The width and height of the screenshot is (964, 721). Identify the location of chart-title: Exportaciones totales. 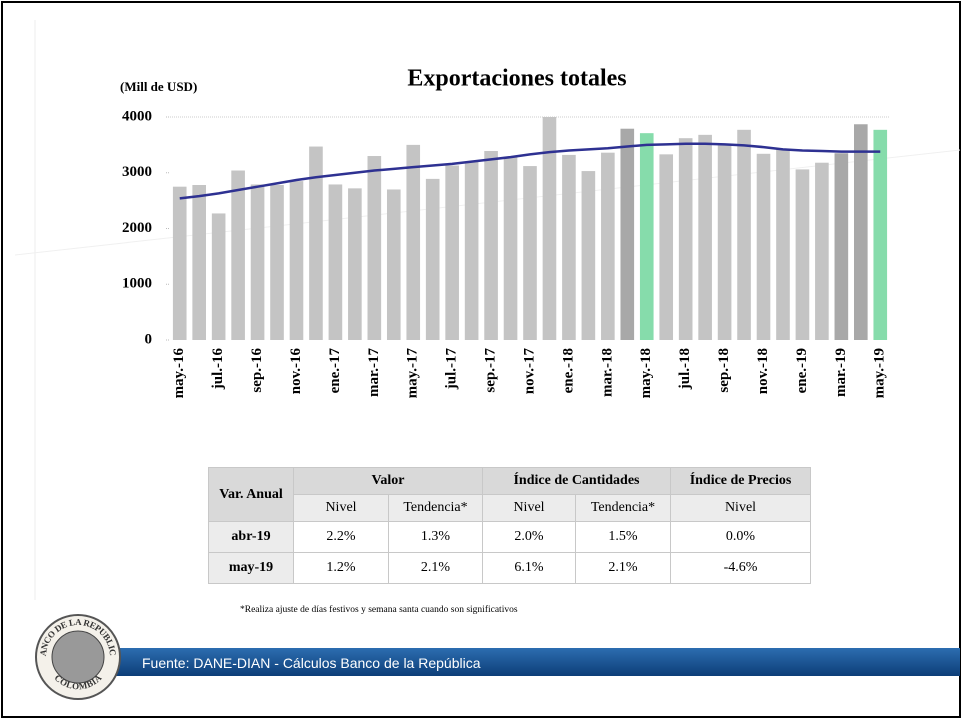
(516, 79).